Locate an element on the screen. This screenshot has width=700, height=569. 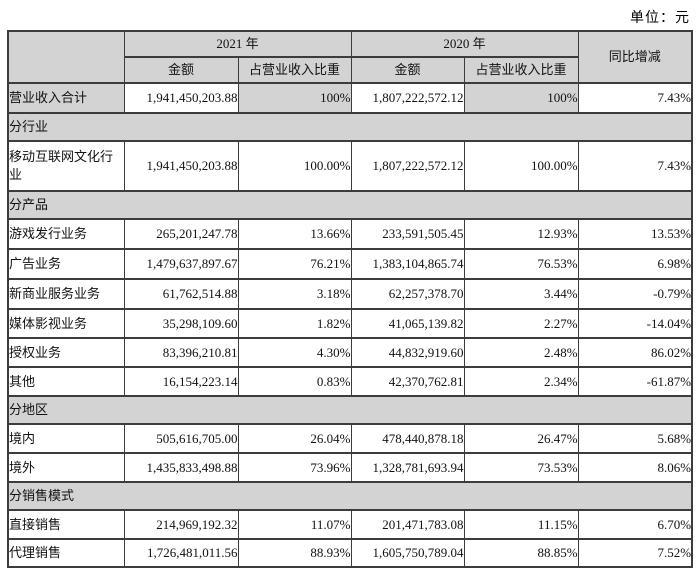
section-row-by-sales-model: 分销售模式 is located at coordinates (350, 496).